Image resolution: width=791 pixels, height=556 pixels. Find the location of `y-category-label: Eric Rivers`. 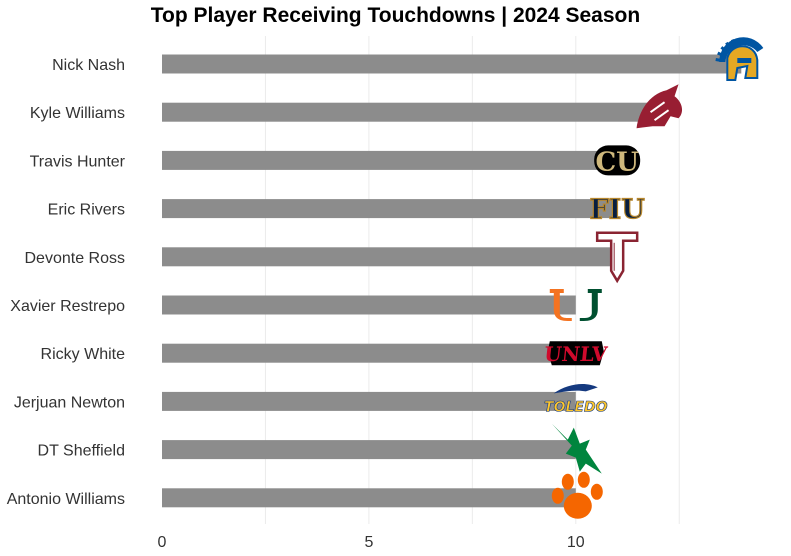

y-category-label: Eric Rivers is located at coordinates (86, 210).